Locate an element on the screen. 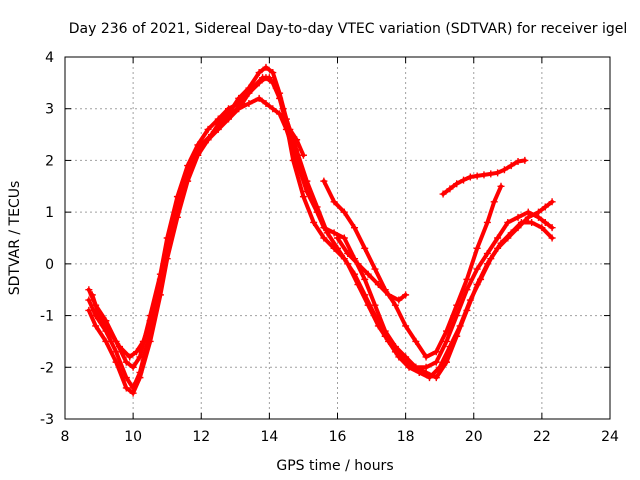  y-tick-label: -1 is located at coordinates (47, 317).